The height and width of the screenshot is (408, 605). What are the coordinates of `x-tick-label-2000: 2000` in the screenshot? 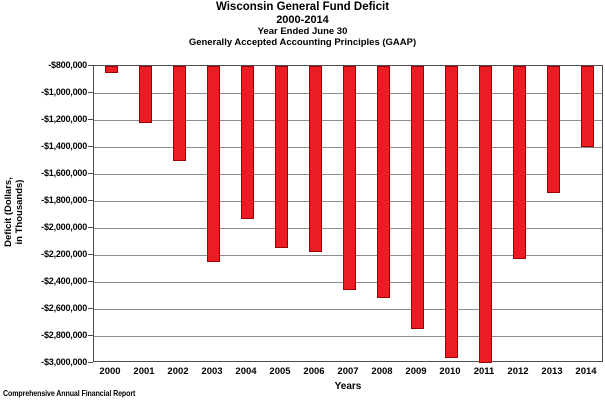 It's located at (110, 371).